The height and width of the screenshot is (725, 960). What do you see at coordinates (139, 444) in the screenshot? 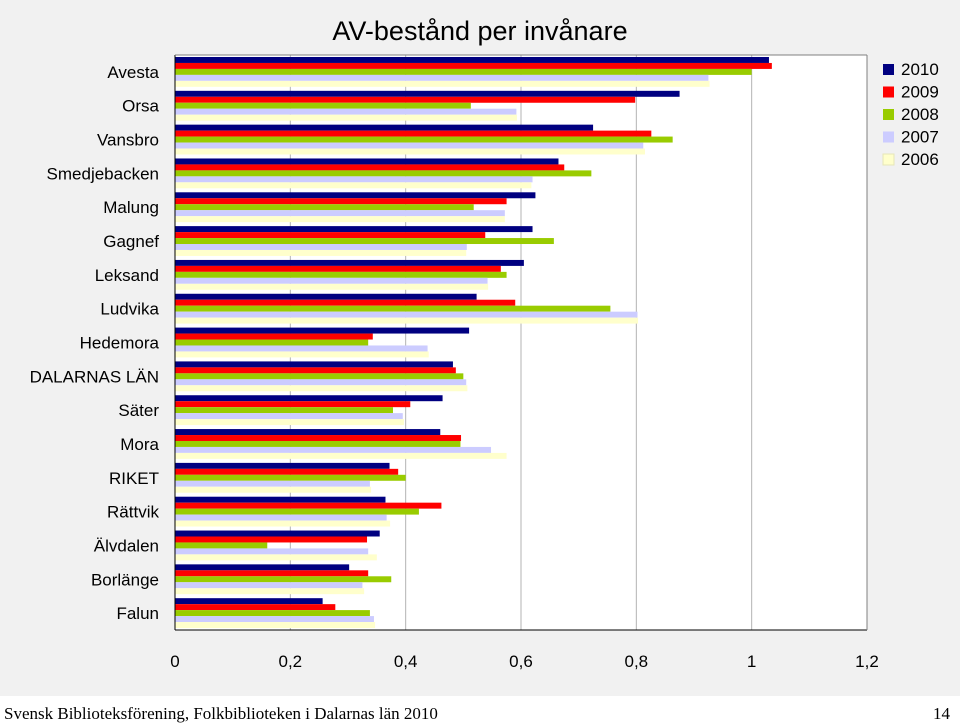
I see `category-label: Mora` at bounding box center [139, 444].